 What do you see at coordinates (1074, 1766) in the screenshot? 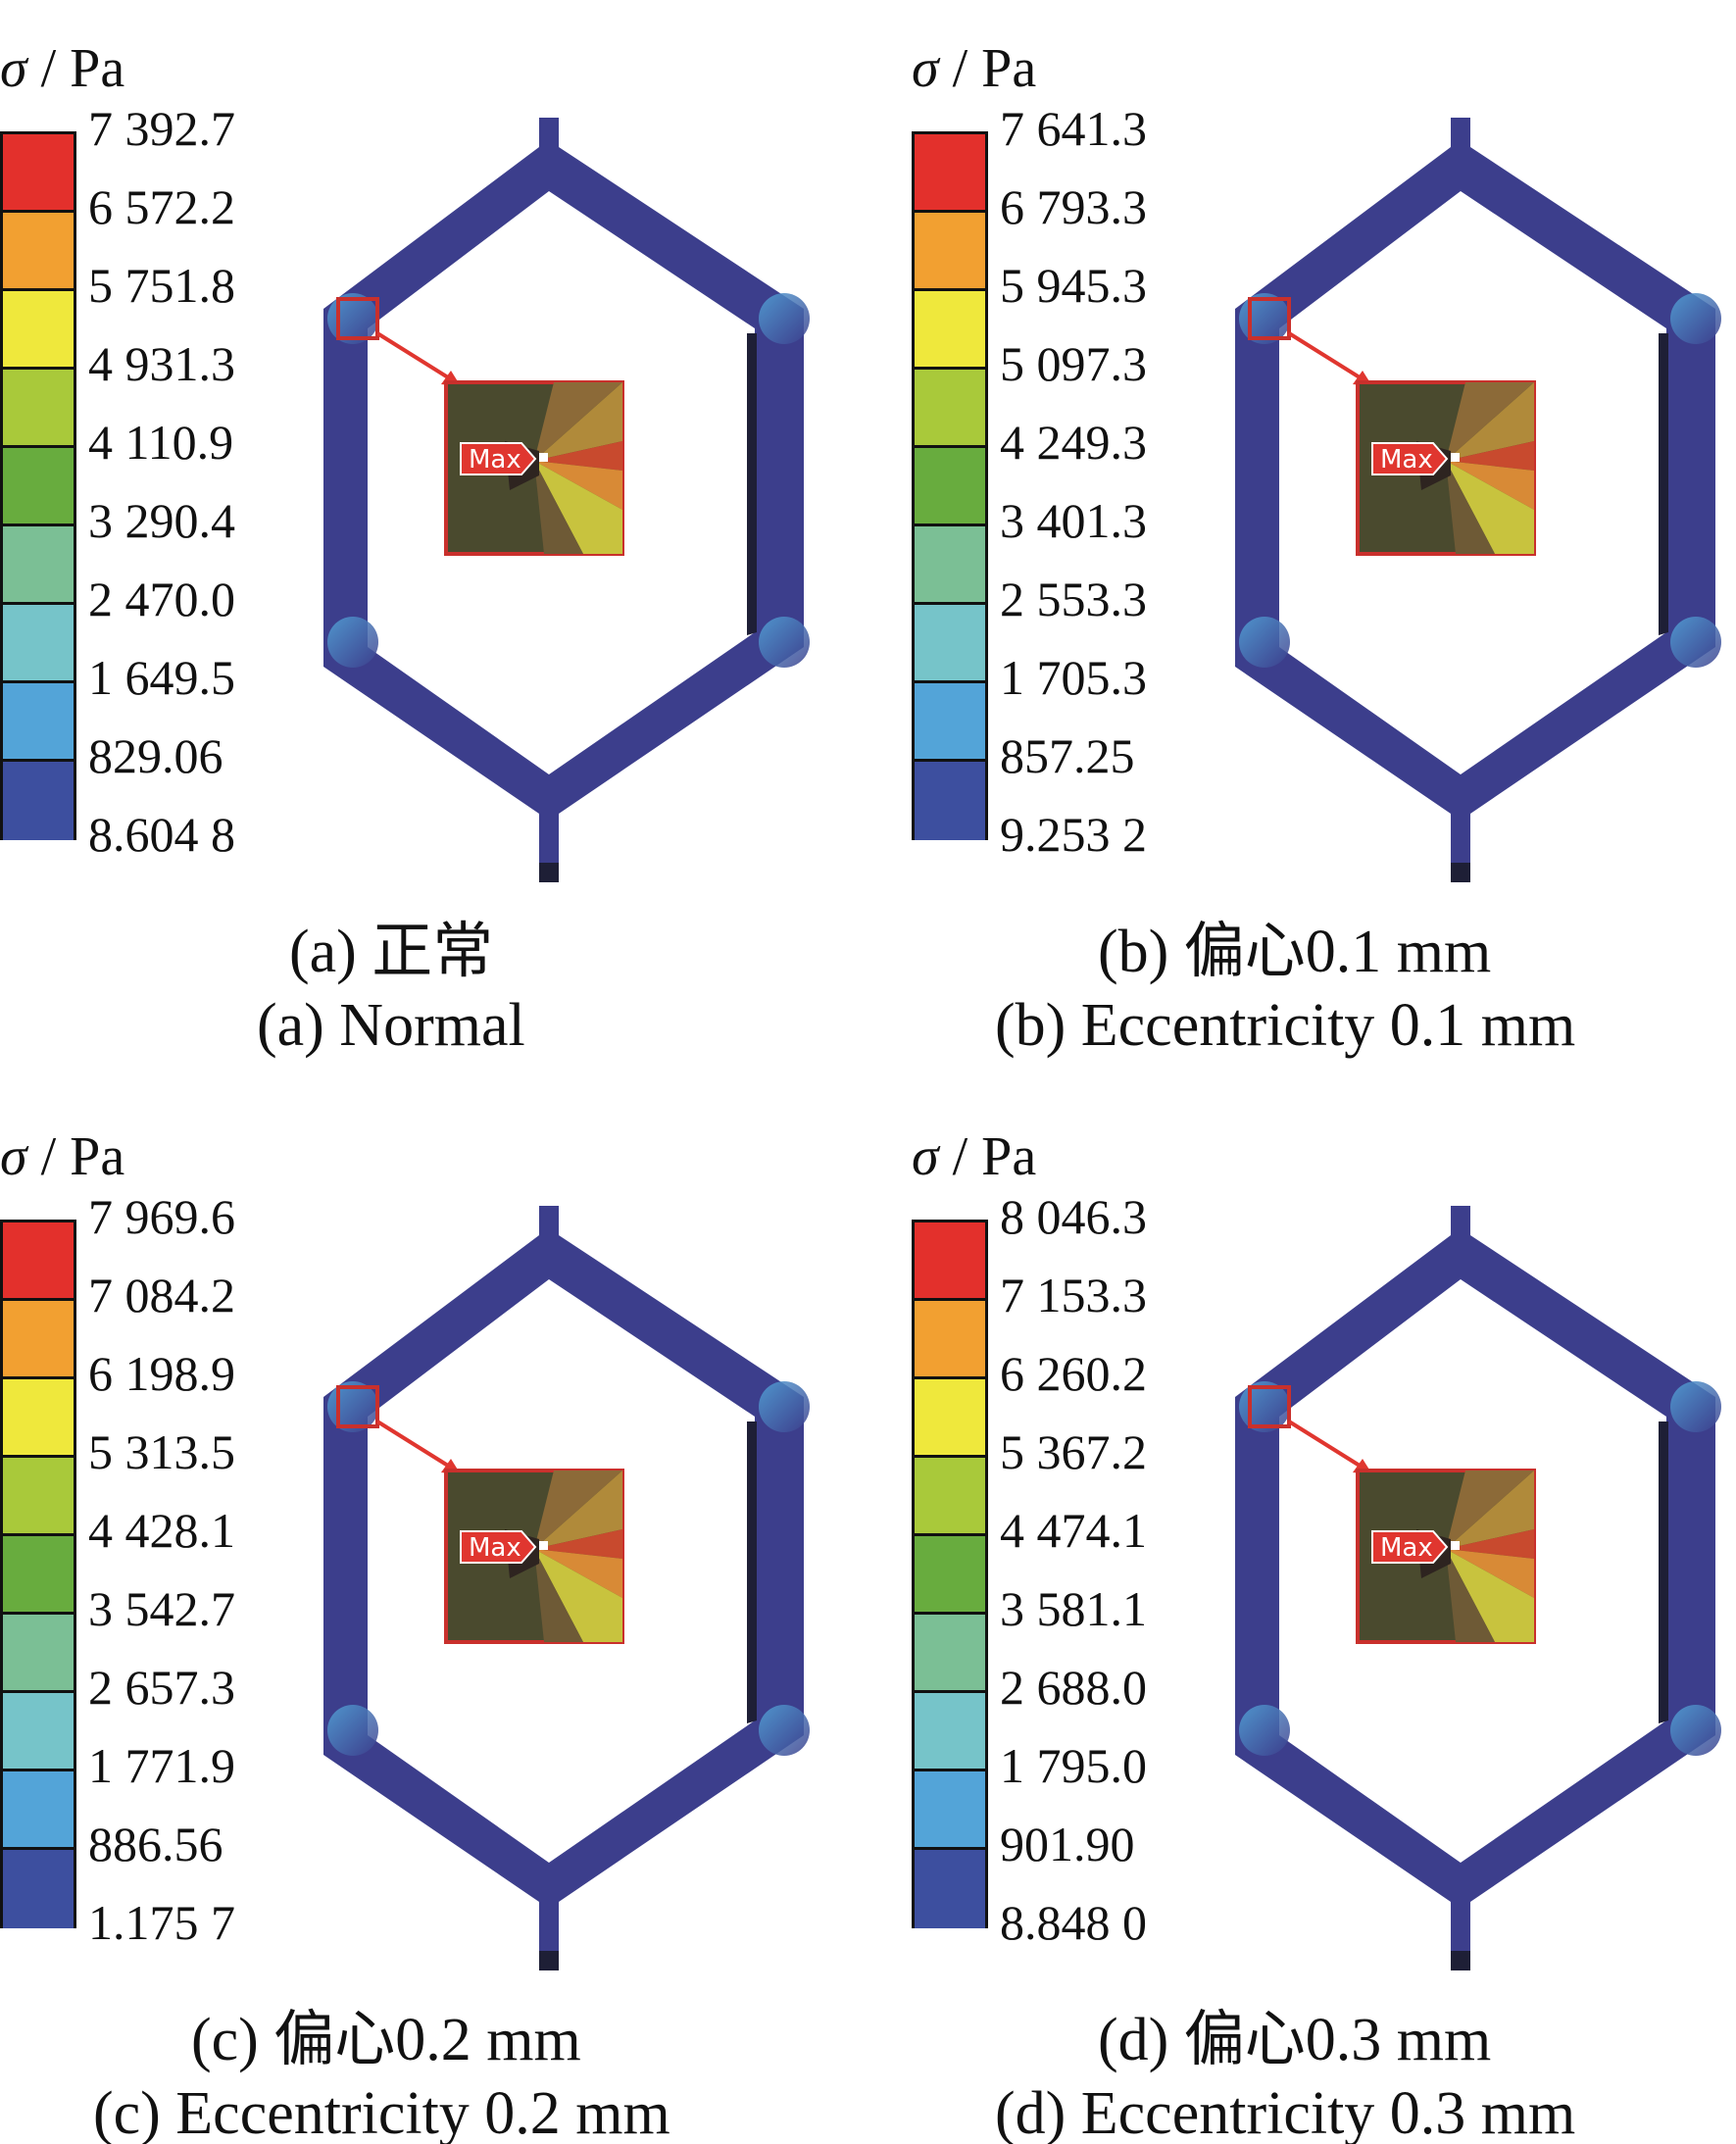
I see `legend-value: 1 795.0` at bounding box center [1074, 1766].